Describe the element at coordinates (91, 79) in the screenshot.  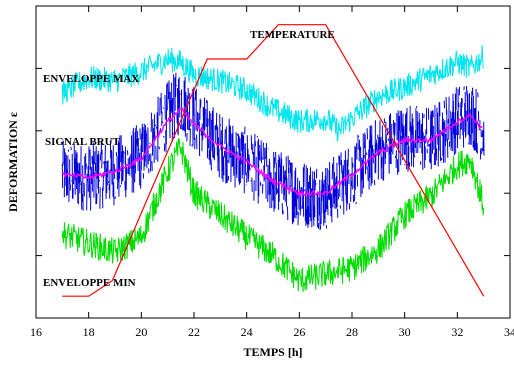
I see `annotation-enveloppe-max: ENVELOPPE MAX` at that location.